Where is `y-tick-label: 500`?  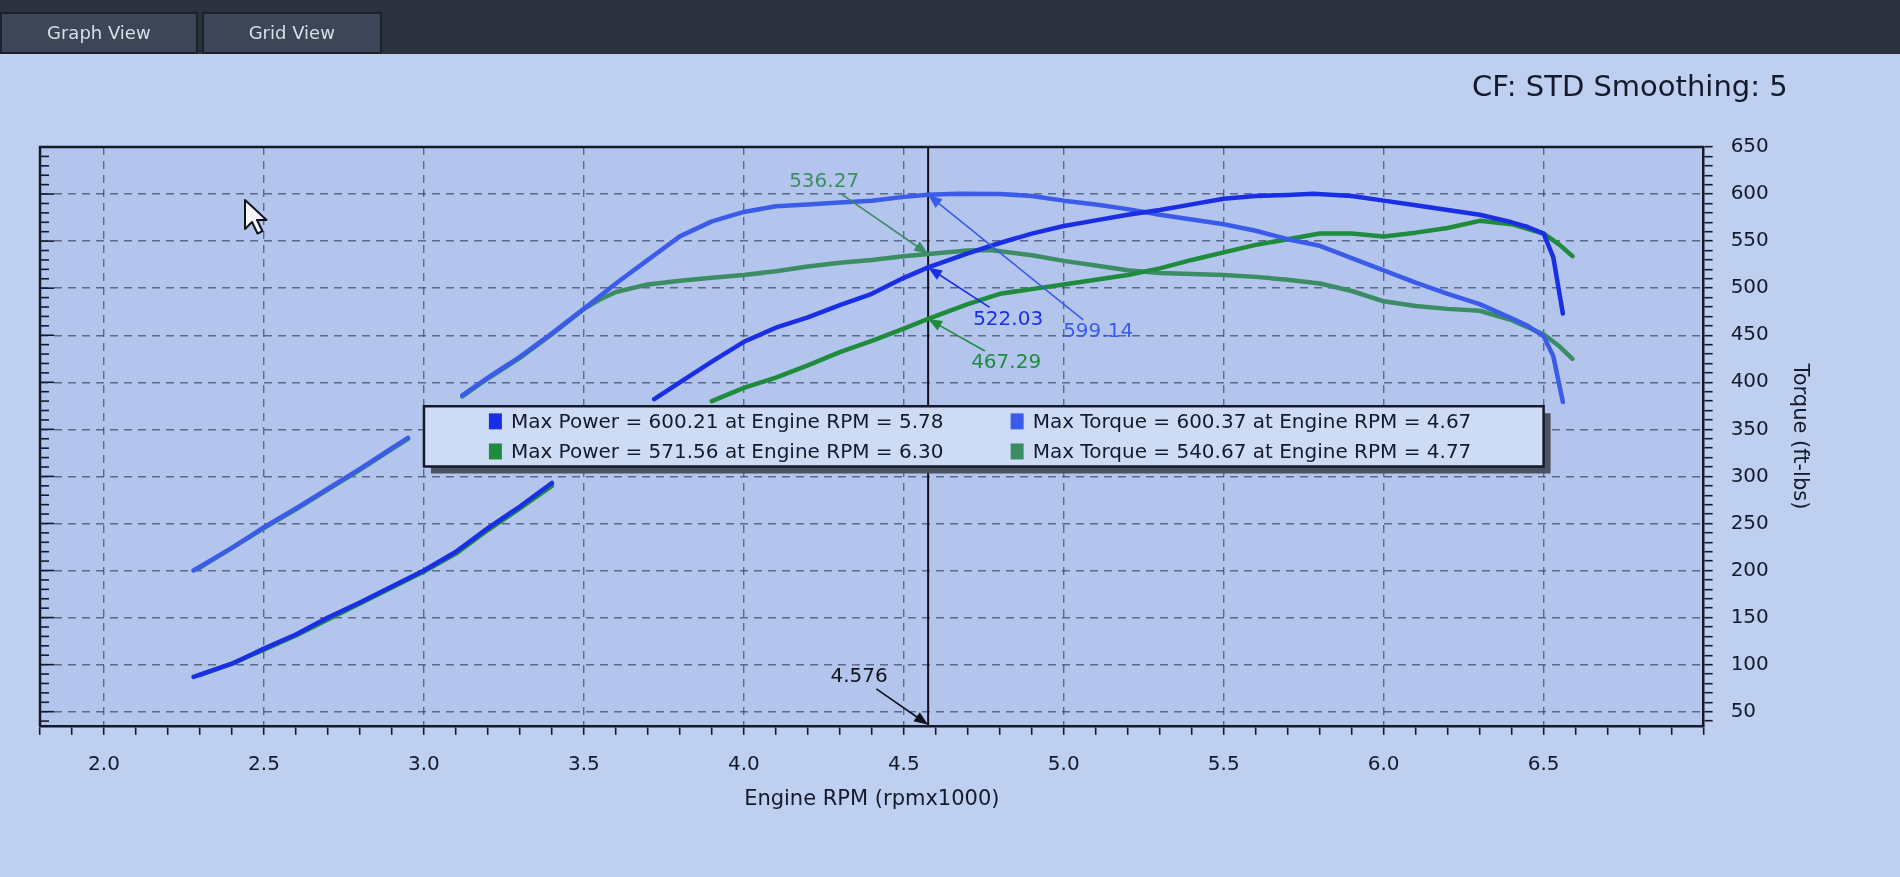 y-tick-label: 500 is located at coordinates (1749, 286).